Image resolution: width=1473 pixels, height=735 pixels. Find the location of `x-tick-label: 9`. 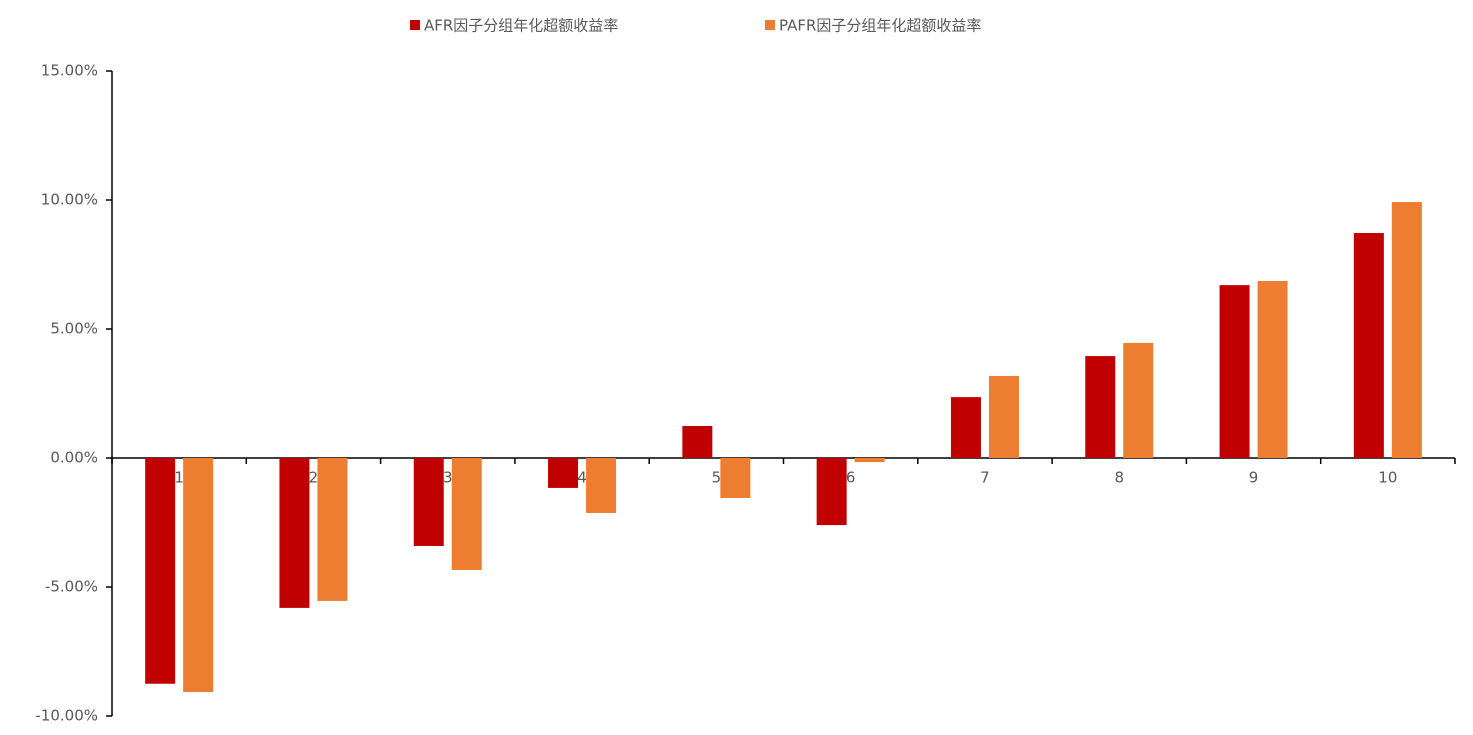

x-tick-label: 9 is located at coordinates (1254, 478).